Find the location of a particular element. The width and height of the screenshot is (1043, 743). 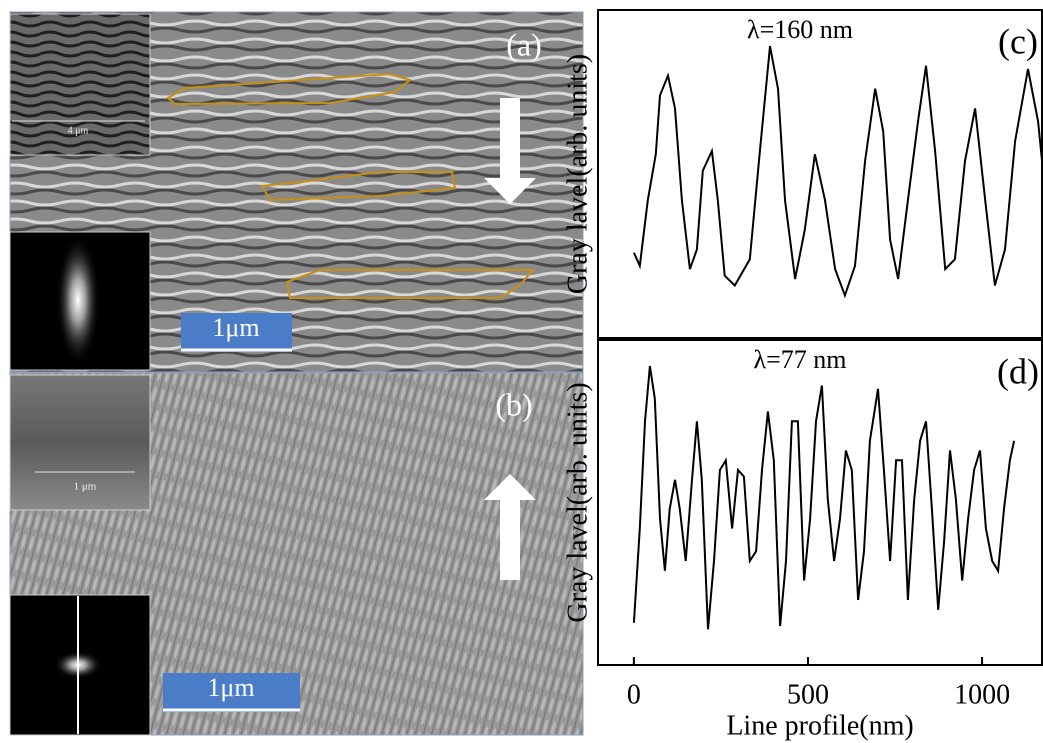

x-axis-label: Line profile(nm) is located at coordinates (819, 725).